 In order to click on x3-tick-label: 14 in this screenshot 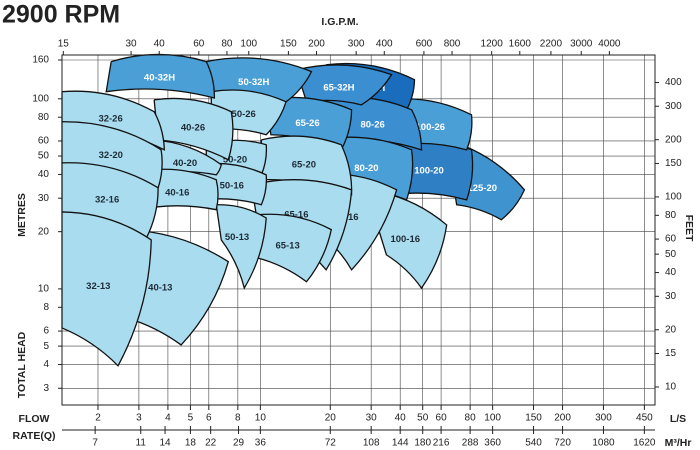, I will do `click(166, 443)`.